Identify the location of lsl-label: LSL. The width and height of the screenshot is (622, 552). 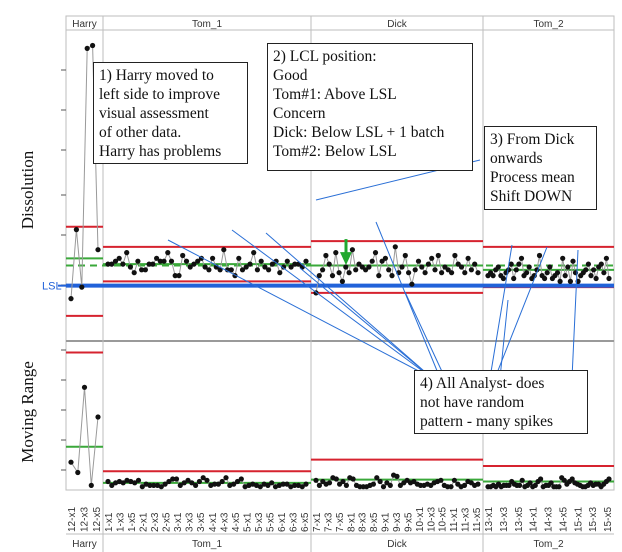
(52, 287).